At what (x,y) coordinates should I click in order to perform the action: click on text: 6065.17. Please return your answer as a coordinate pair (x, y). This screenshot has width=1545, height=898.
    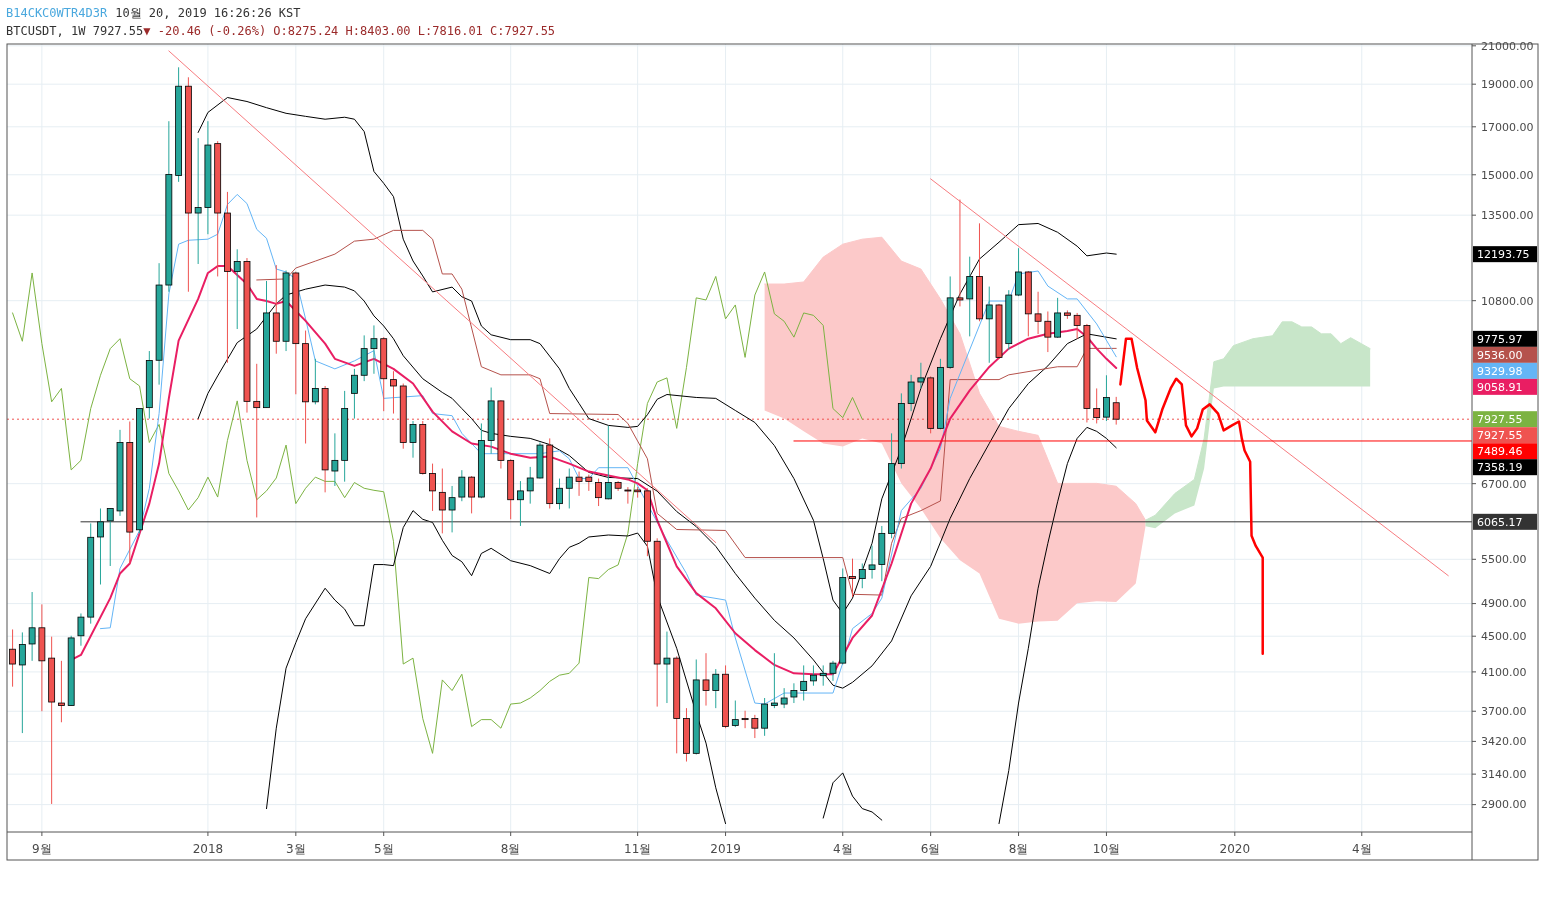
    Looking at the image, I should click on (1500, 522).